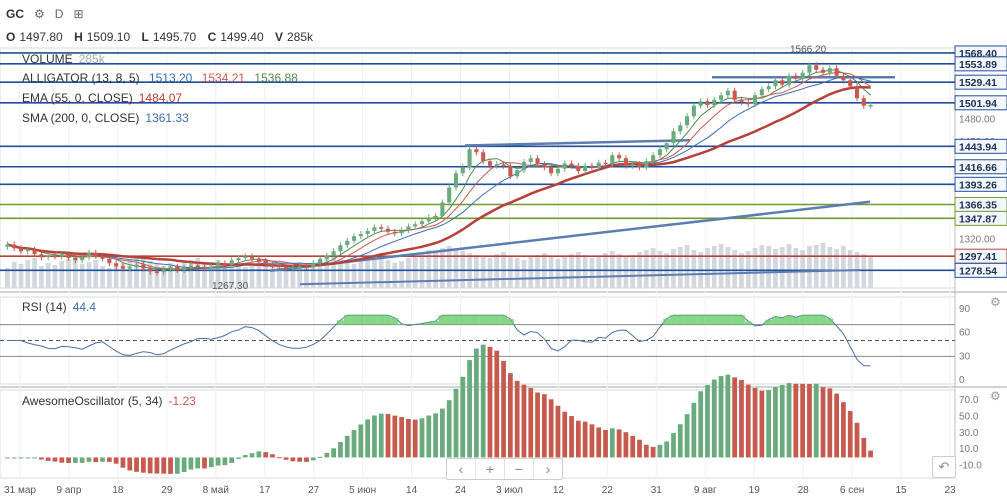 The width and height of the screenshot is (1007, 502). I want to click on price-level-label: 1529.41, so click(978, 83).